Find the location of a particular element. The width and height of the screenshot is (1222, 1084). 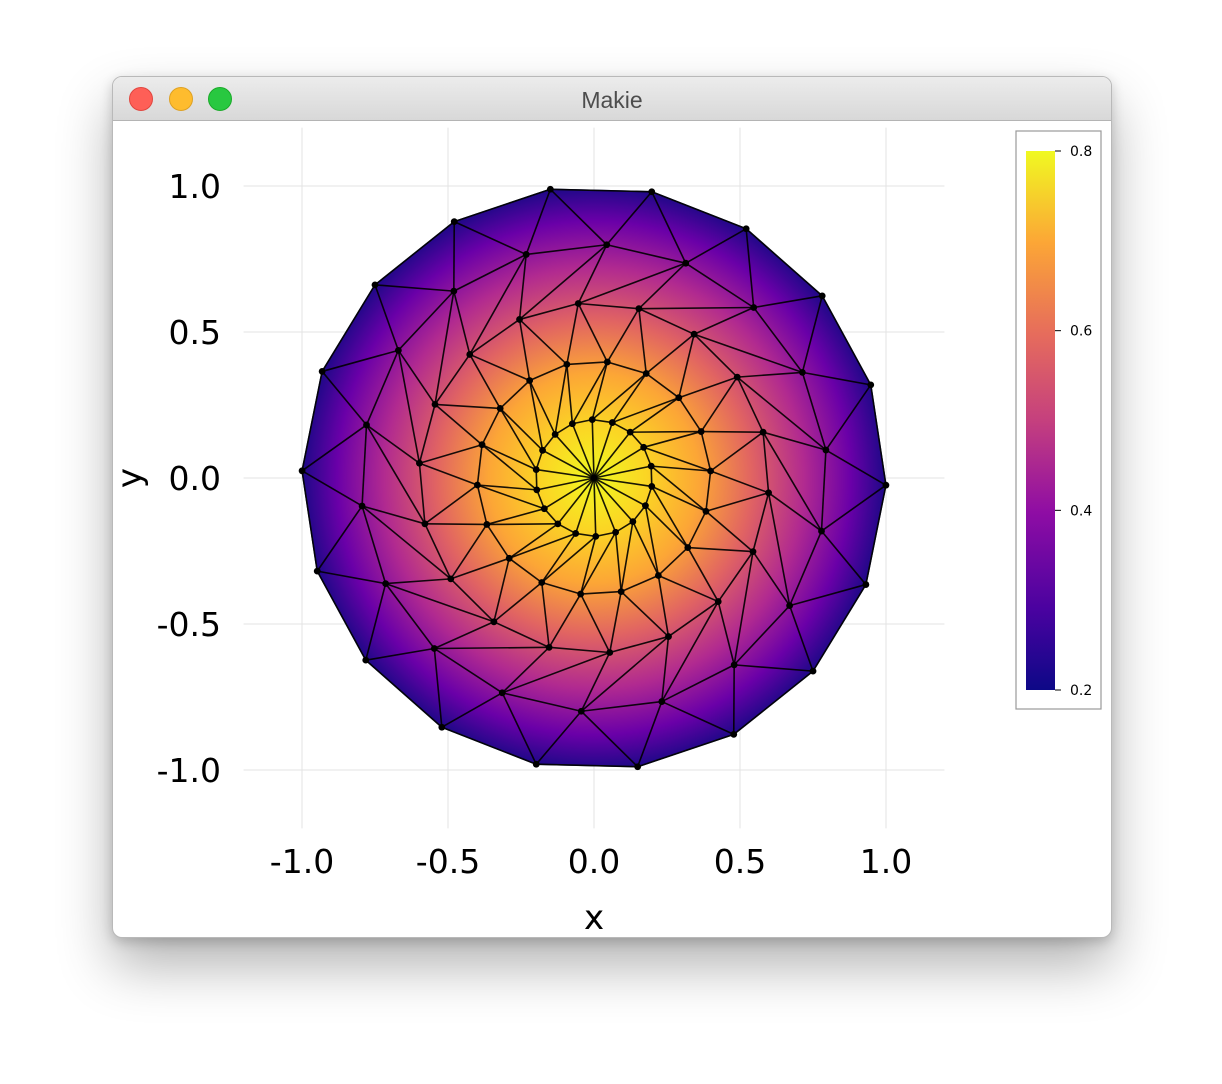

minimize-button is located at coordinates (181, 99).